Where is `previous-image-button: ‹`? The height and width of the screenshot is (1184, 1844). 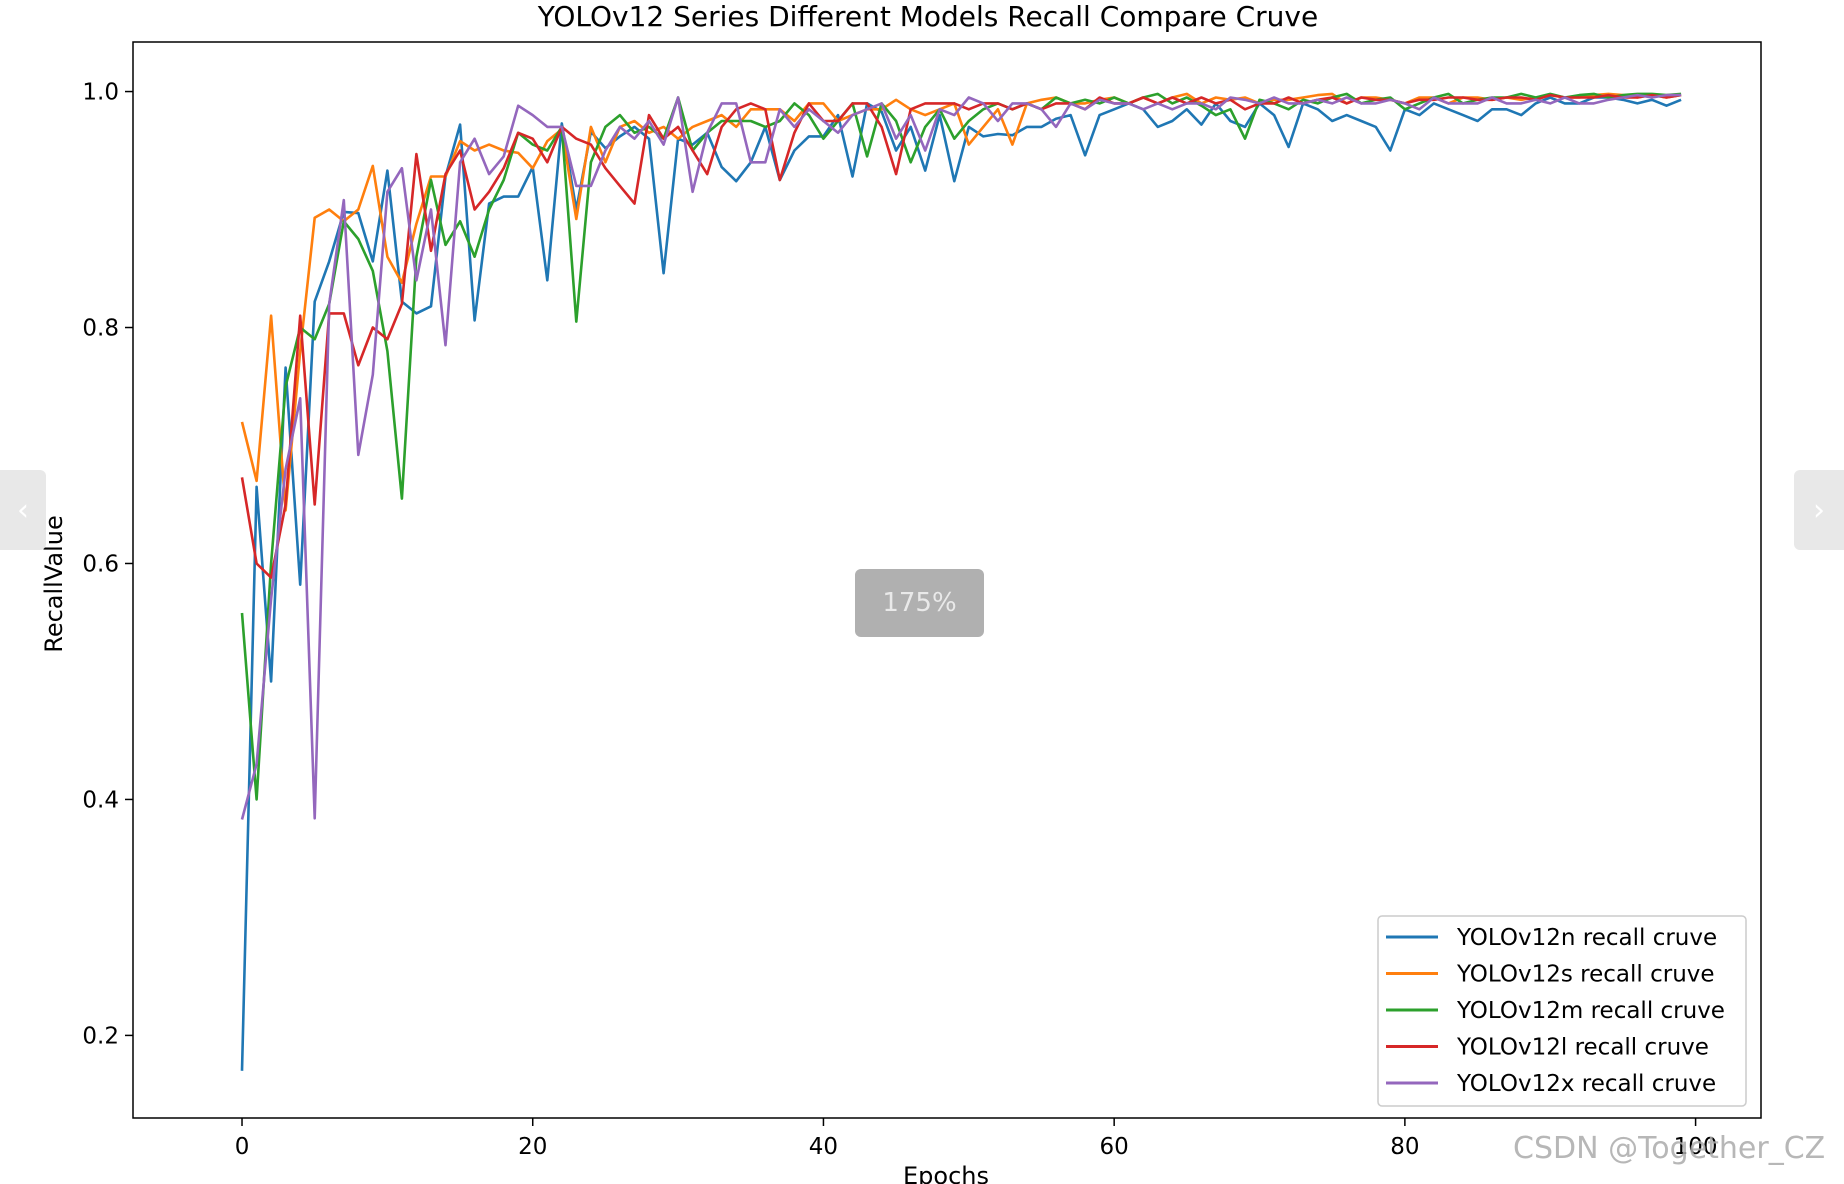
previous-image-button: ‹ is located at coordinates (23, 510).